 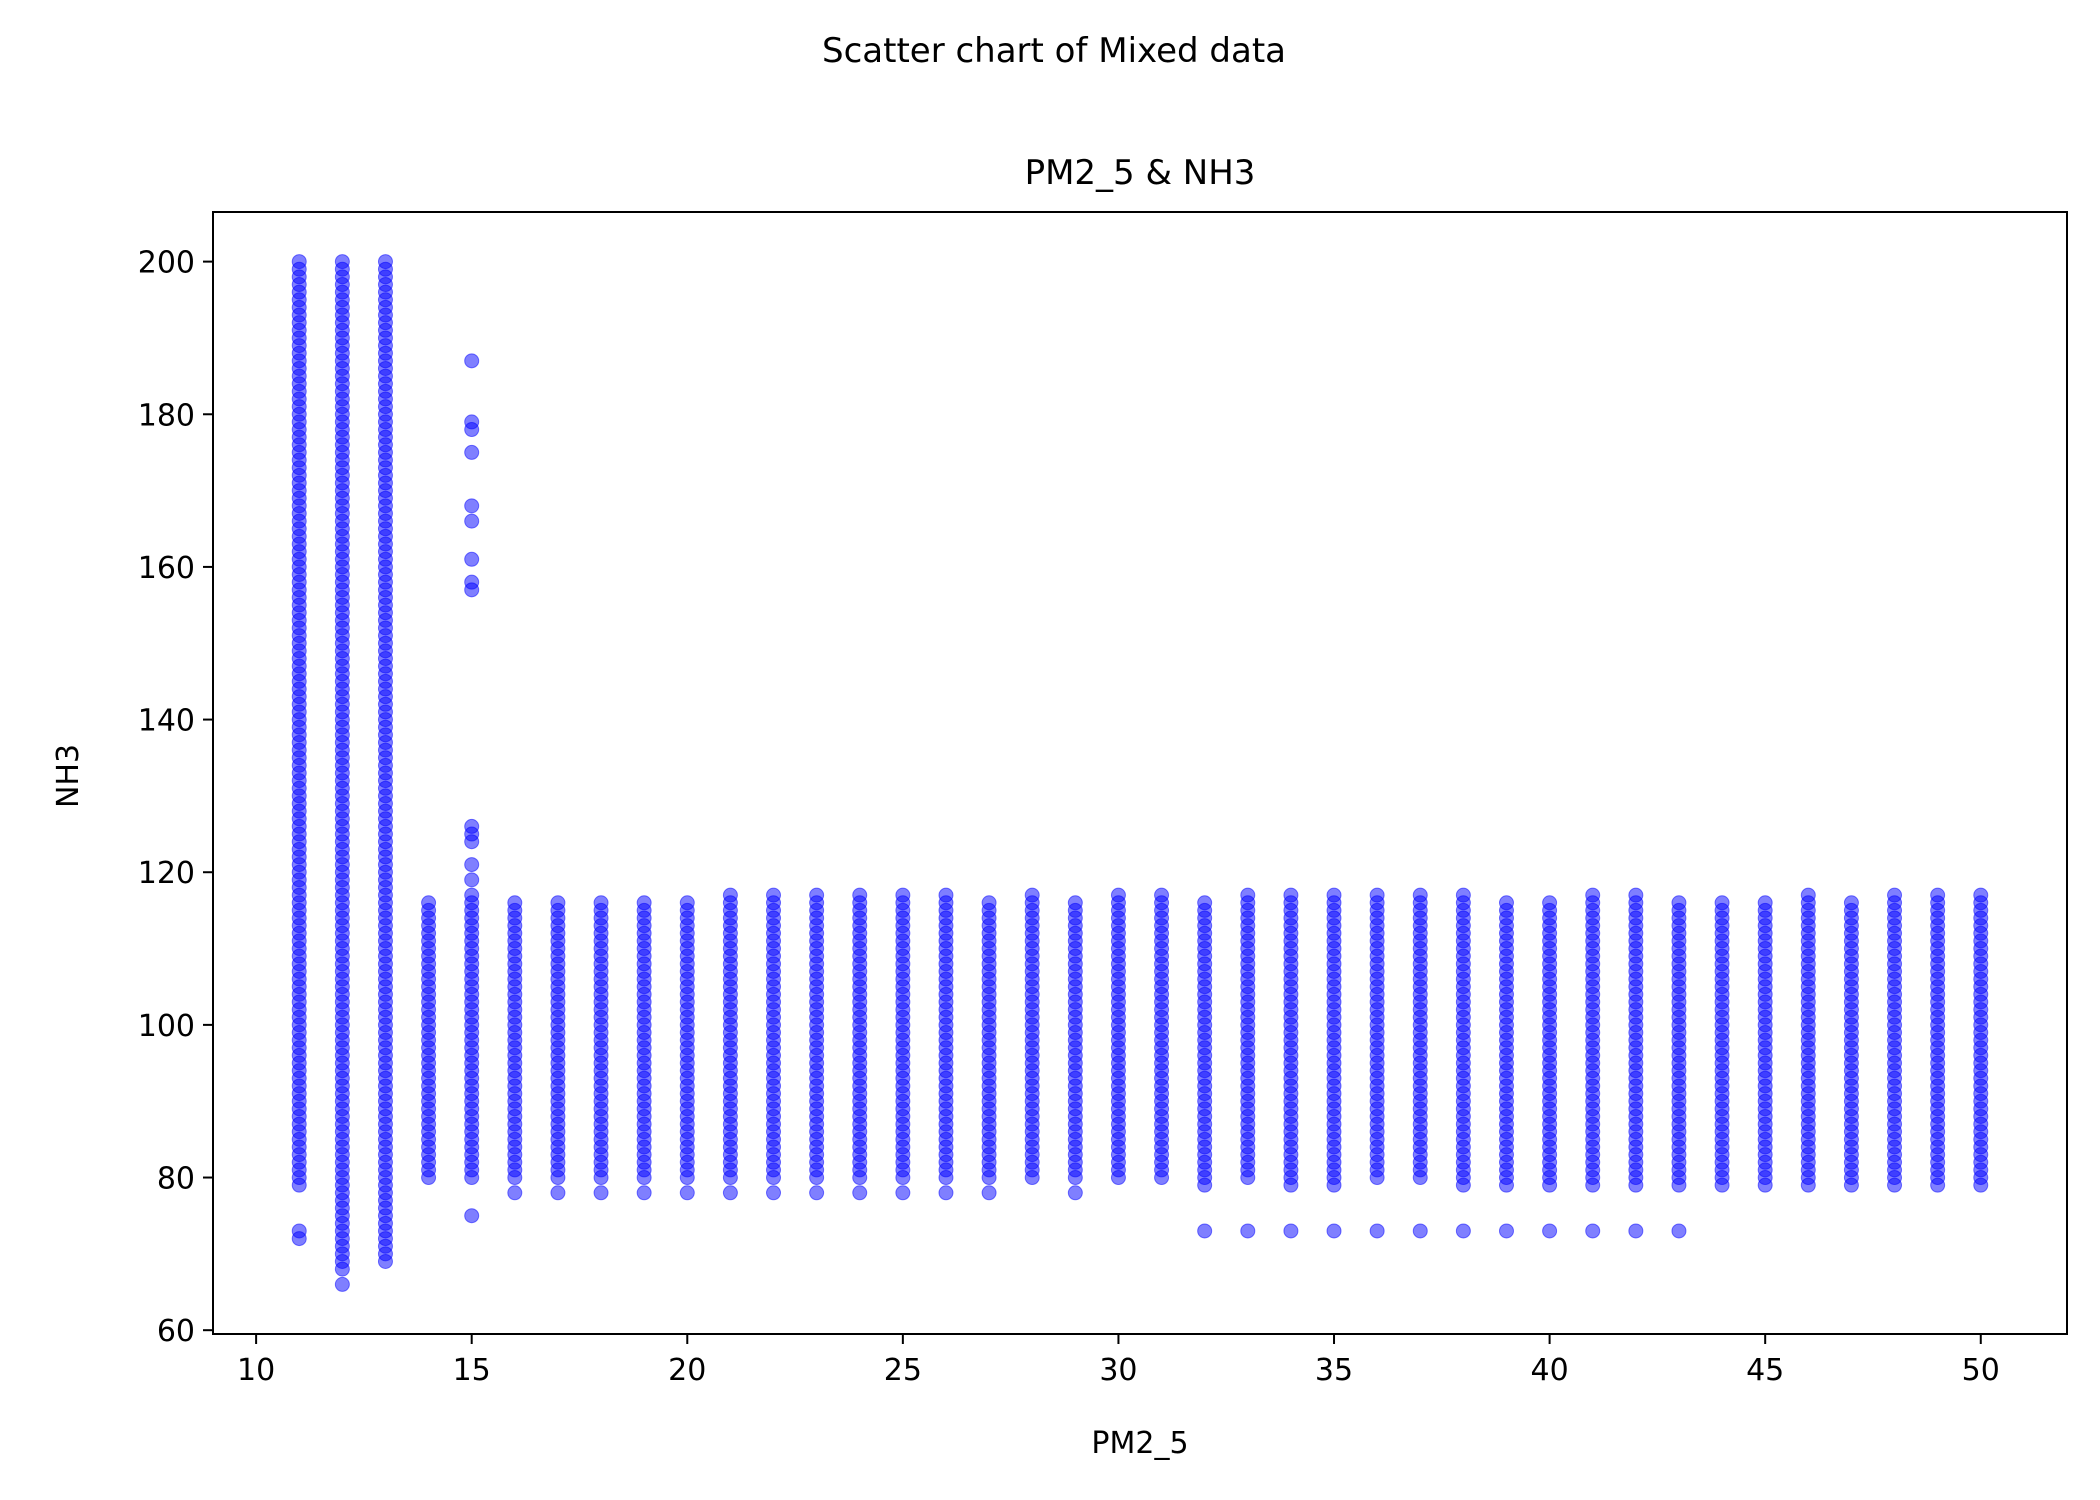 I want to click on x-axis-label: PM2_5, so click(x=1139, y=1443).